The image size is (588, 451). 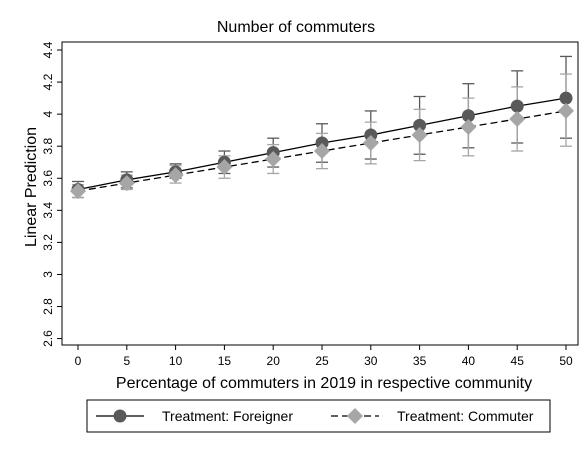 What do you see at coordinates (48, 146) in the screenshot?
I see `y-tick-label: 3.8` at bounding box center [48, 146].